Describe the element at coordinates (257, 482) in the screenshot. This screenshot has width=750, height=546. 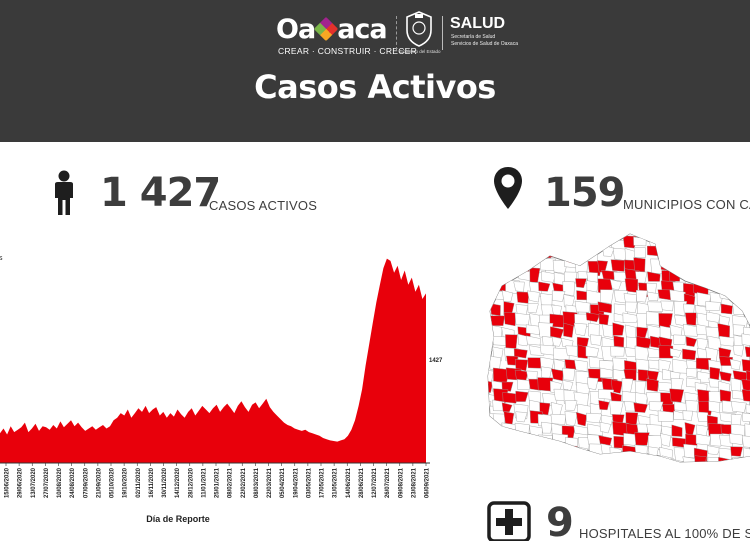
I see `x-tick-label: 08/03/2021` at that location.